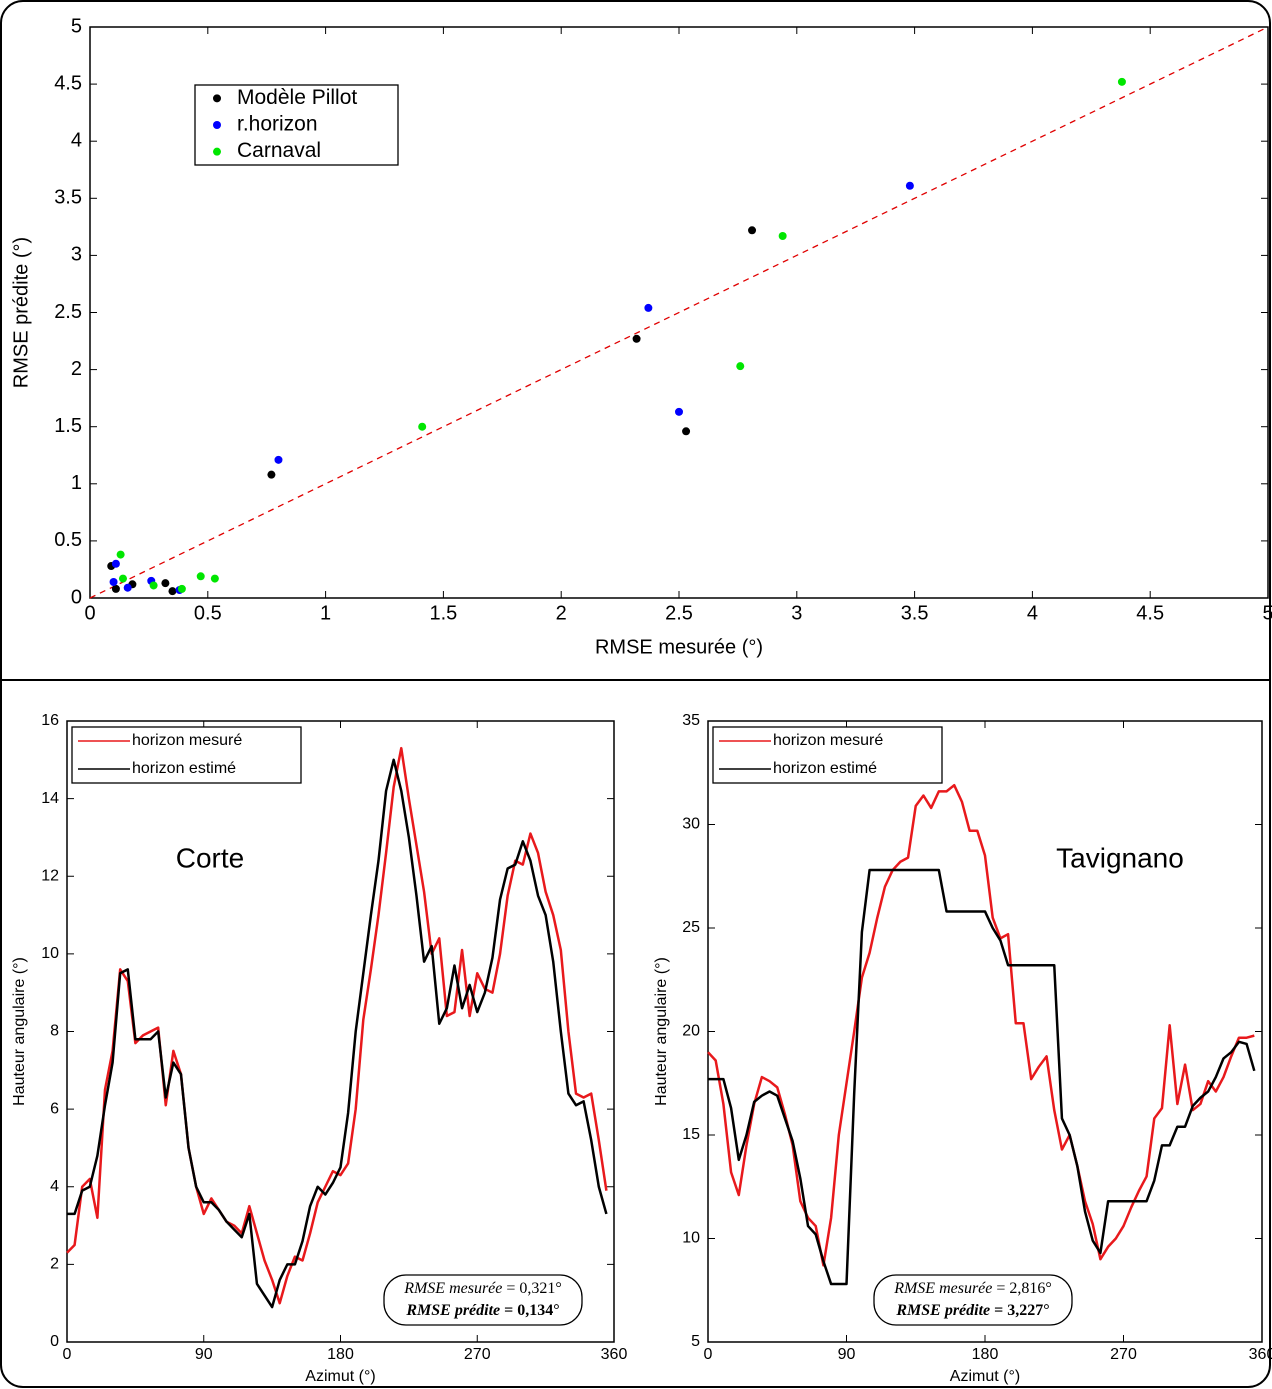 Image resolution: width=1272 pixels, height=1389 pixels. I want to click on legend-label: Carnaval, so click(279, 150).